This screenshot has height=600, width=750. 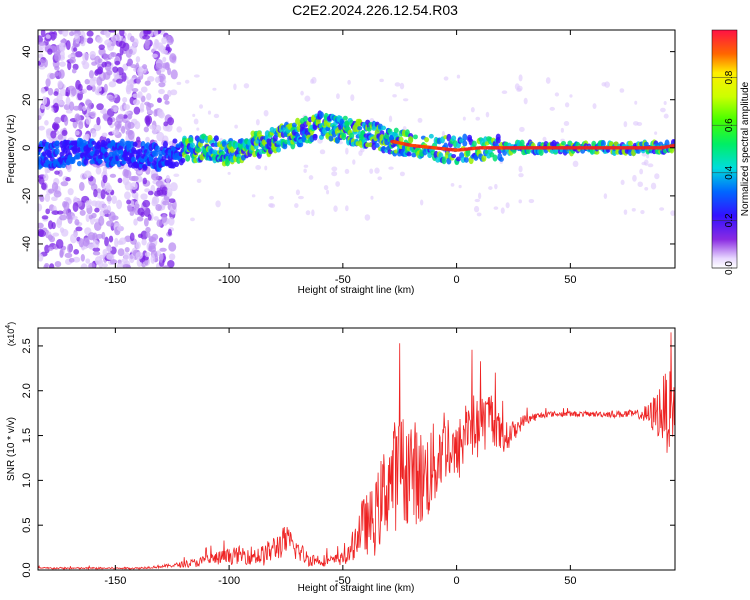 What do you see at coordinates (745, 148) in the screenshot?
I see `colorbar-label: Normalized spectral amplitude` at bounding box center [745, 148].